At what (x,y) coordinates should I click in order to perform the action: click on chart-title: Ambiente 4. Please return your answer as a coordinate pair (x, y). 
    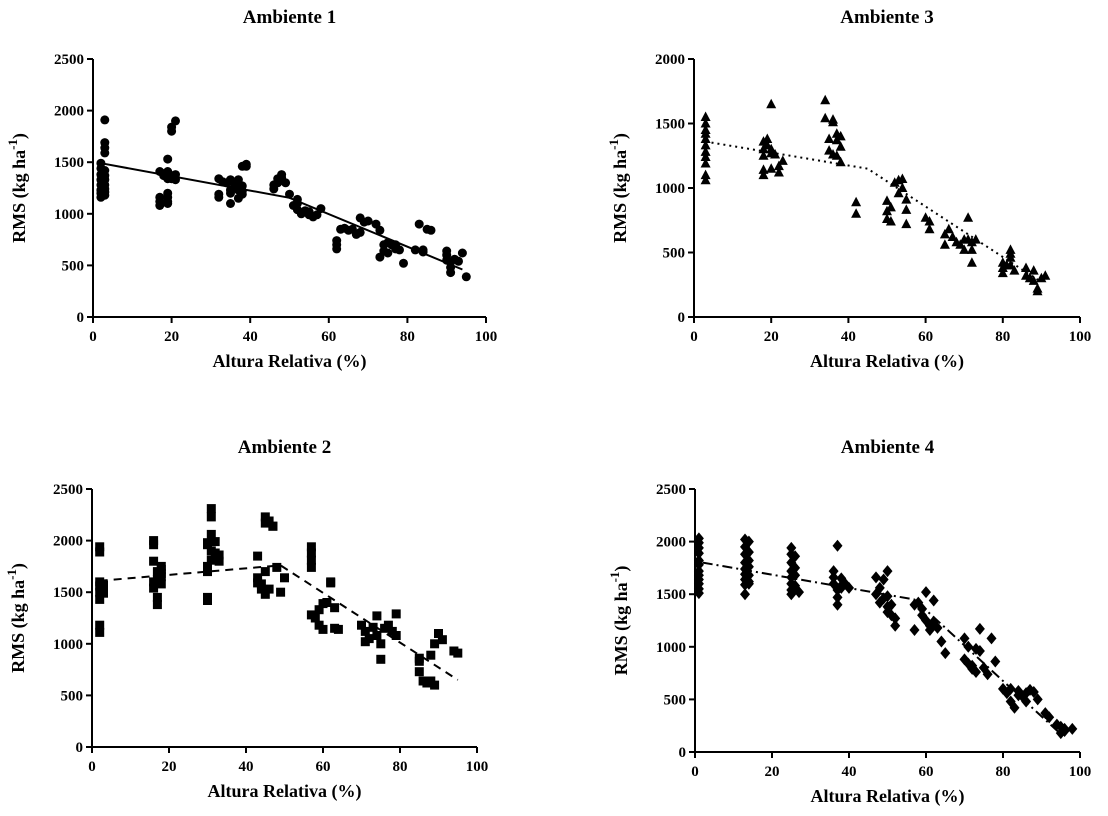
    Looking at the image, I should click on (888, 447).